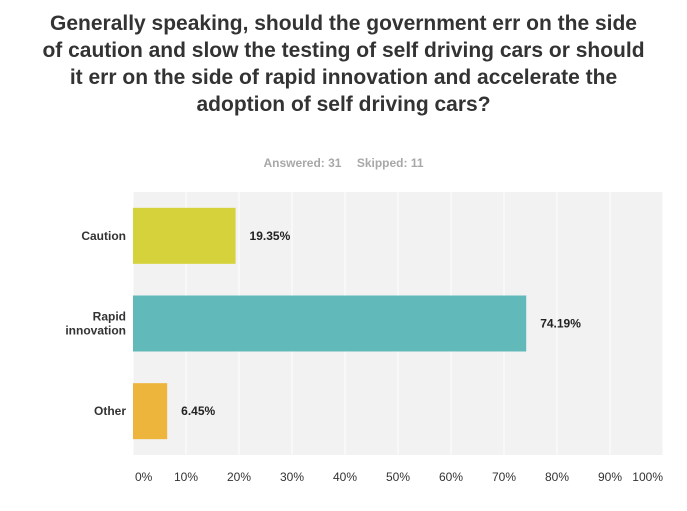 This screenshot has width=687, height=511. I want to click on x-tick-label: 30%, so click(292, 477).